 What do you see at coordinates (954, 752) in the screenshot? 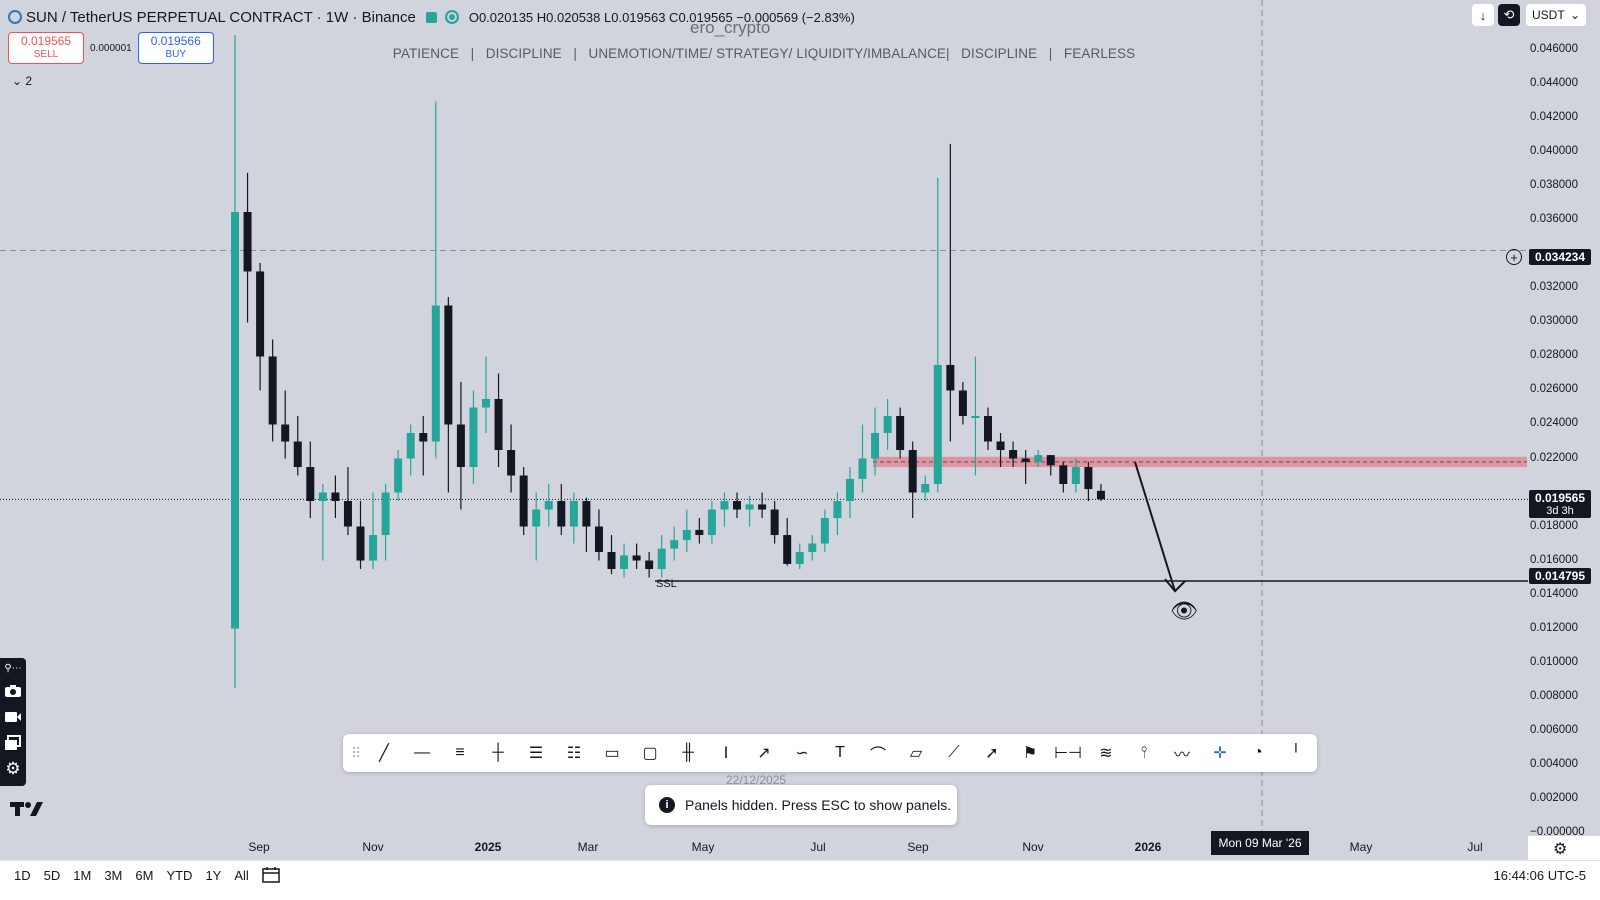
I see `path-icon: ⟋` at bounding box center [954, 752].